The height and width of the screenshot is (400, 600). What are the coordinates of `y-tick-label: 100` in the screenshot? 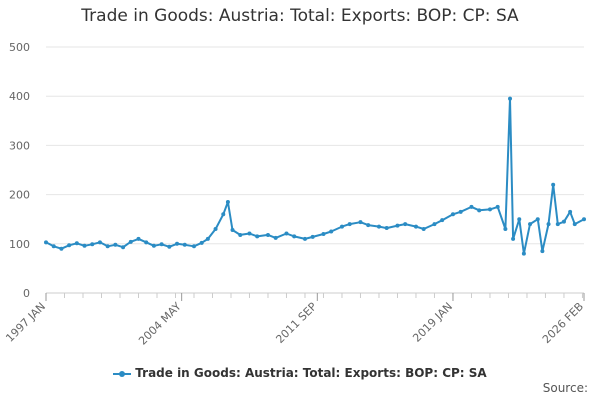 It's located at (19, 244).